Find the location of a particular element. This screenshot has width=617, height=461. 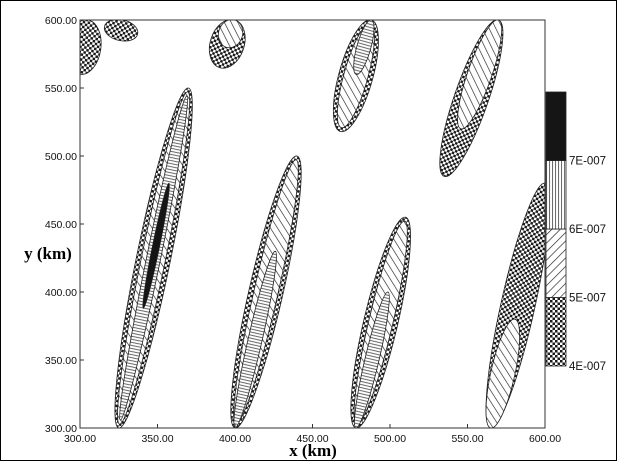

x-tick-label: 550.00 is located at coordinates (467, 439).